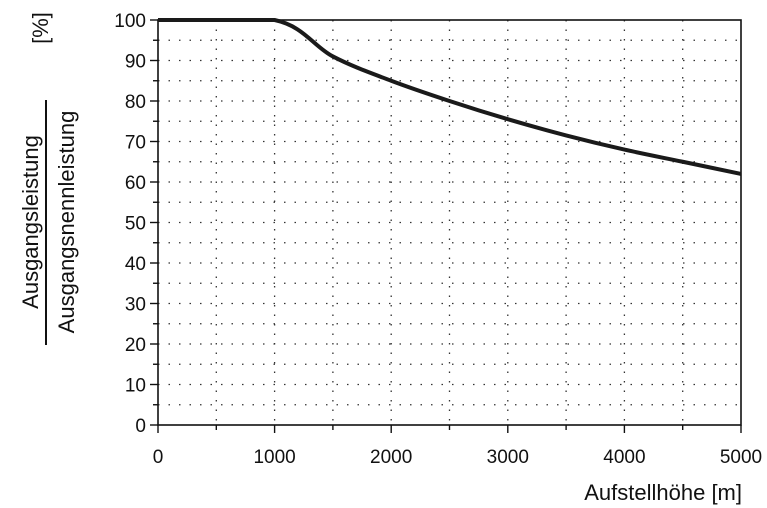 The image size is (767, 508). What do you see at coordinates (135, 386) in the screenshot?
I see `y-tick-label: 10` at bounding box center [135, 386].